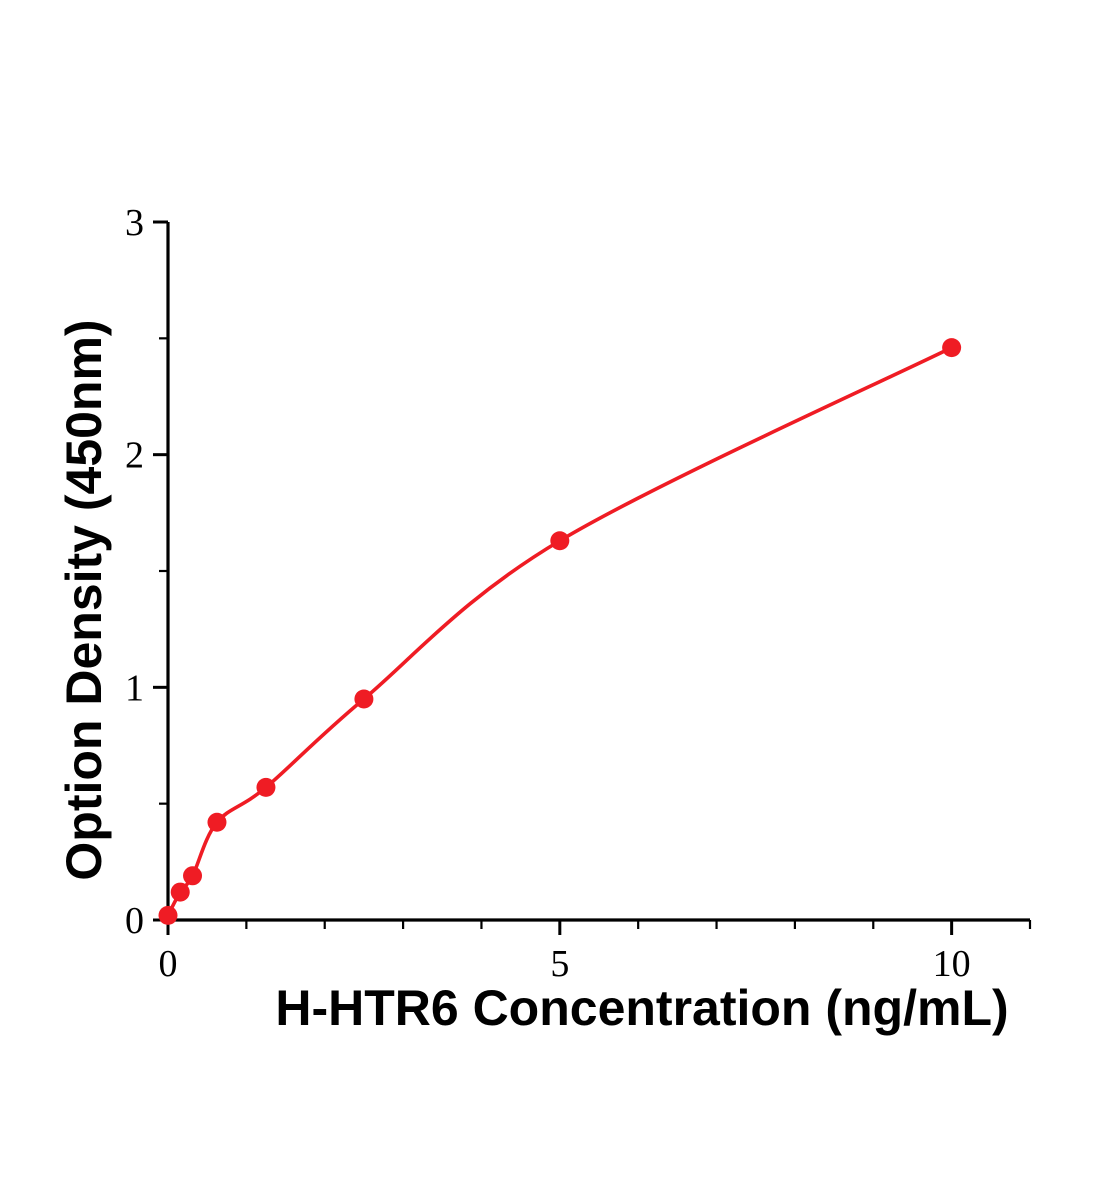 This screenshot has width=1104, height=1200. I want to click on y-tick-label: 0, so click(134, 921).